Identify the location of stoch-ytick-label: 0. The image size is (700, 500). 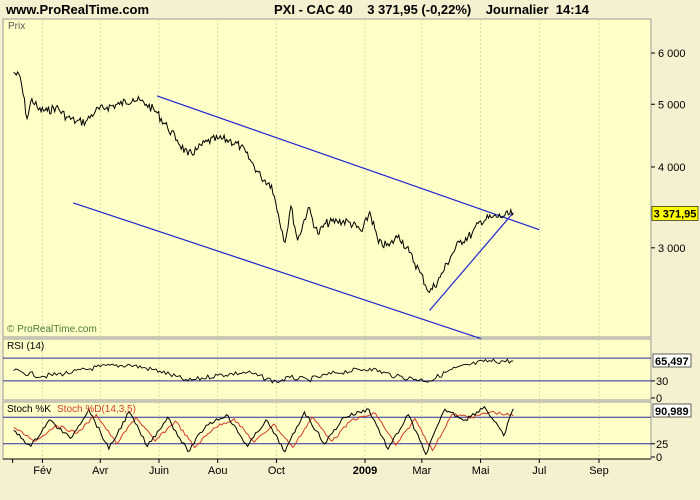
(659, 458).